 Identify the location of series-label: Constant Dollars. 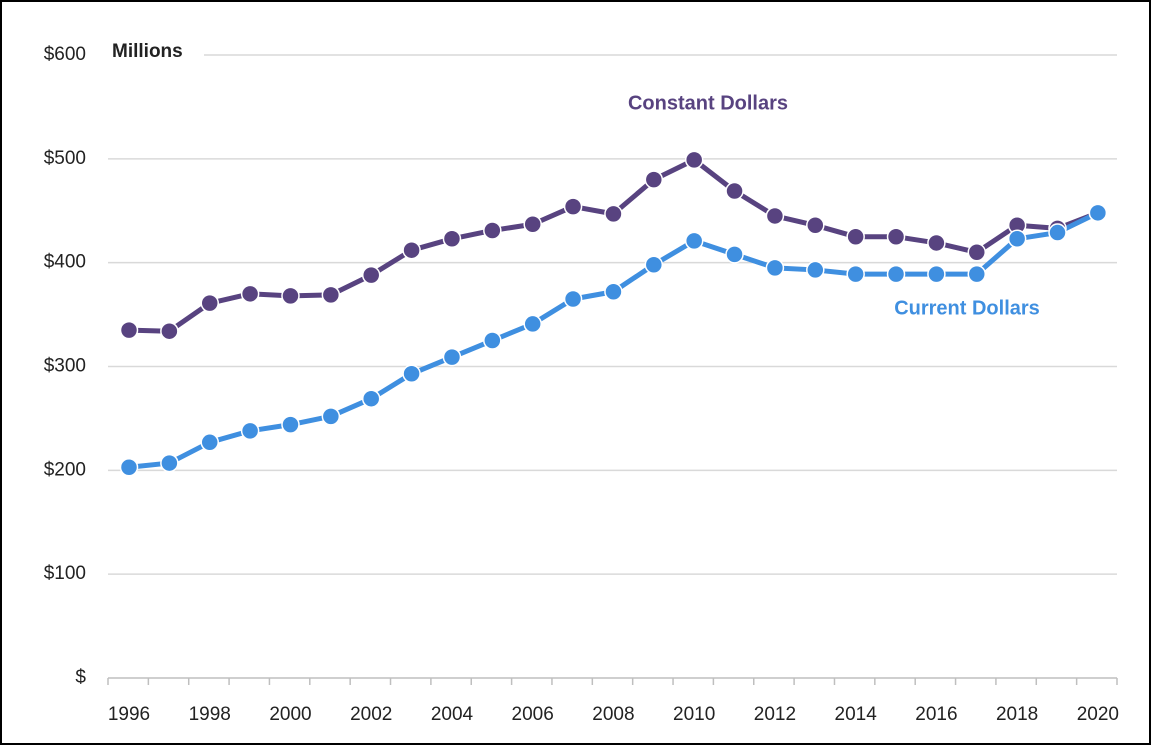
(708, 103).